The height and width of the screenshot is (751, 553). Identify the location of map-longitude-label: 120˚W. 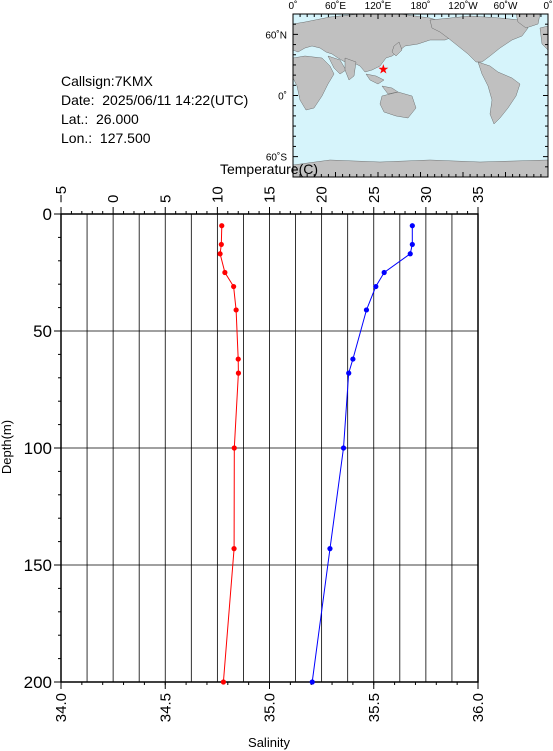
(463, 6).